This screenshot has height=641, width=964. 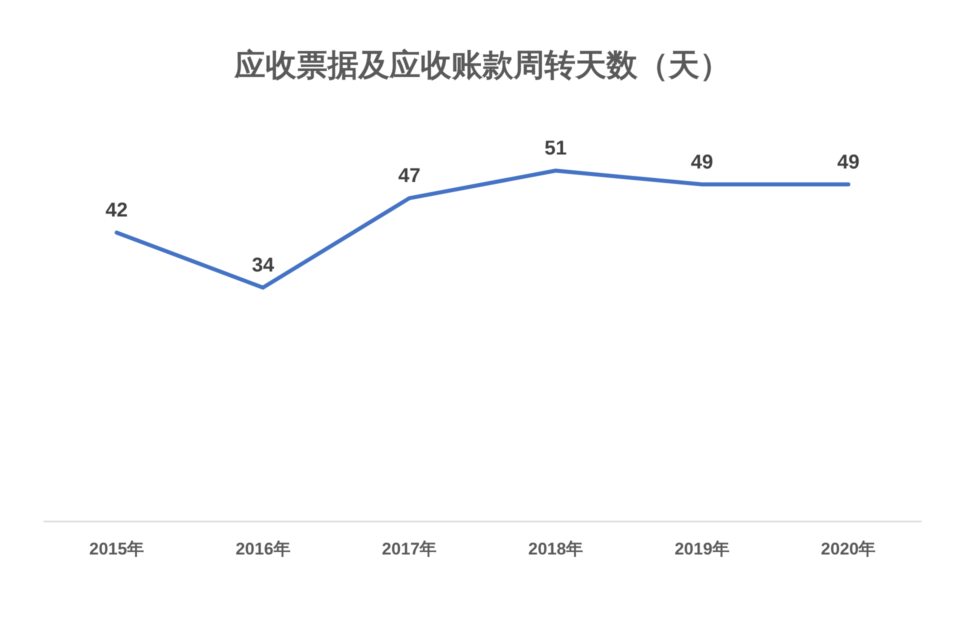 I want to click on data-label: 34, so click(x=263, y=265).